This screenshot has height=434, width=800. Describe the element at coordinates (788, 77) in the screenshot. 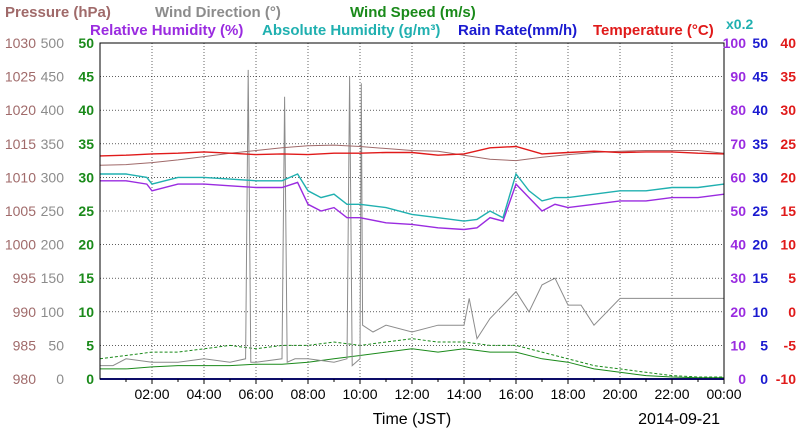

I see `right-tick-label-temperature: 35` at that location.